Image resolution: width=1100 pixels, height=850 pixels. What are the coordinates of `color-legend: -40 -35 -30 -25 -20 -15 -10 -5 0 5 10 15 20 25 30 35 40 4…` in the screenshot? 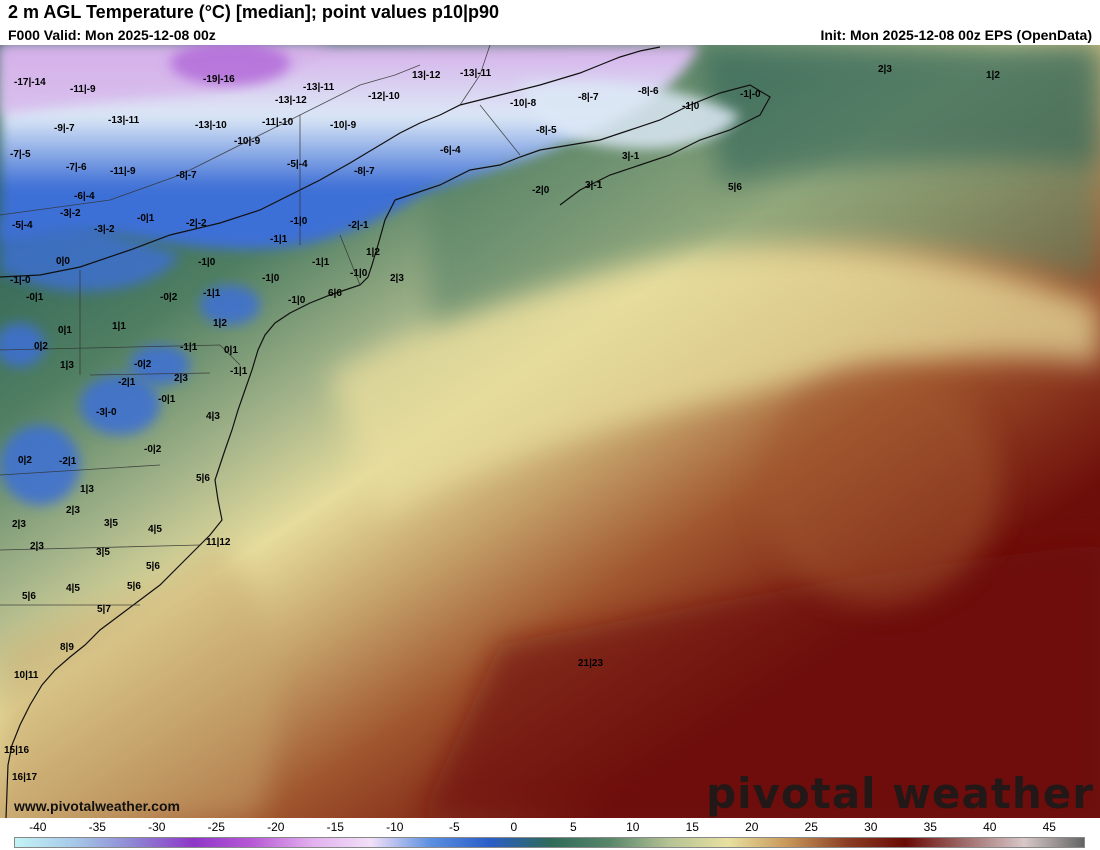 It's located at (550, 834).